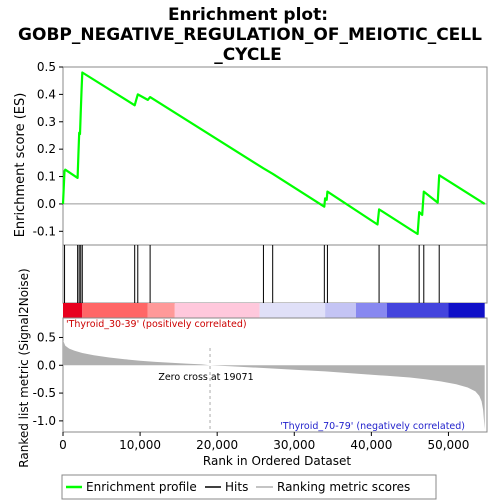  Describe the element at coordinates (44, 421) in the screenshot. I see `metric-y-tick-label: -1.0` at that location.